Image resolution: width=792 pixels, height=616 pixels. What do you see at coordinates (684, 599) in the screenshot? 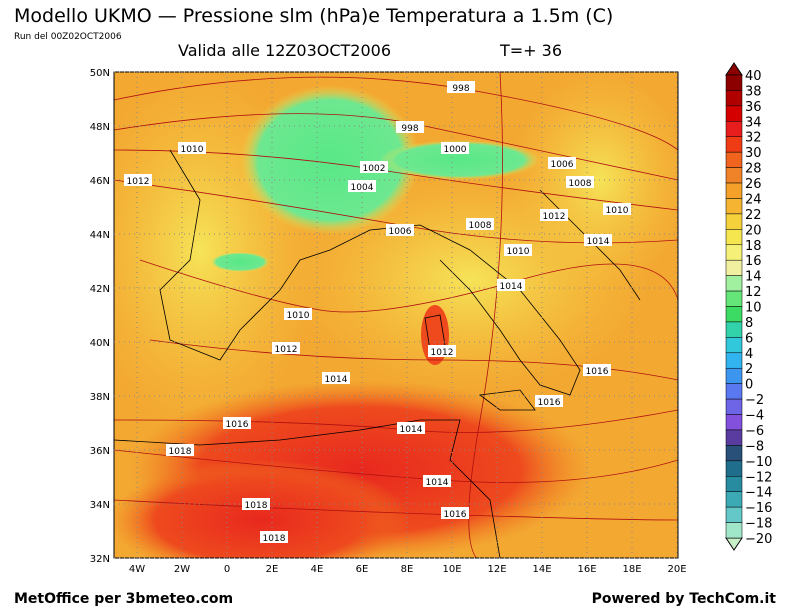
I see `footer-right: Powered by TechCom.it` at bounding box center [684, 599].